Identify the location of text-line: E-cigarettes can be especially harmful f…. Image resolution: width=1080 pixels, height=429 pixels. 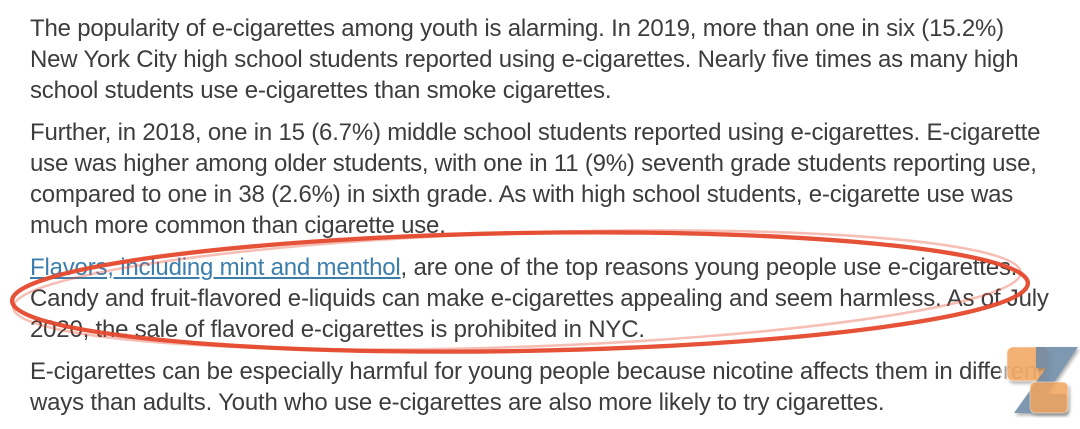
(537, 371).